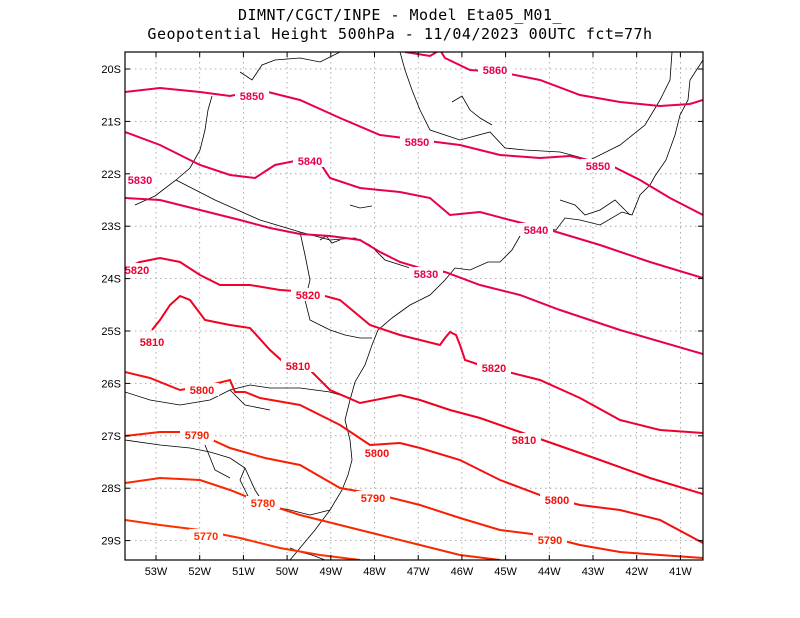  What do you see at coordinates (680, 572) in the screenshot?
I see `lon-tick-label: 41W` at bounding box center [680, 572].